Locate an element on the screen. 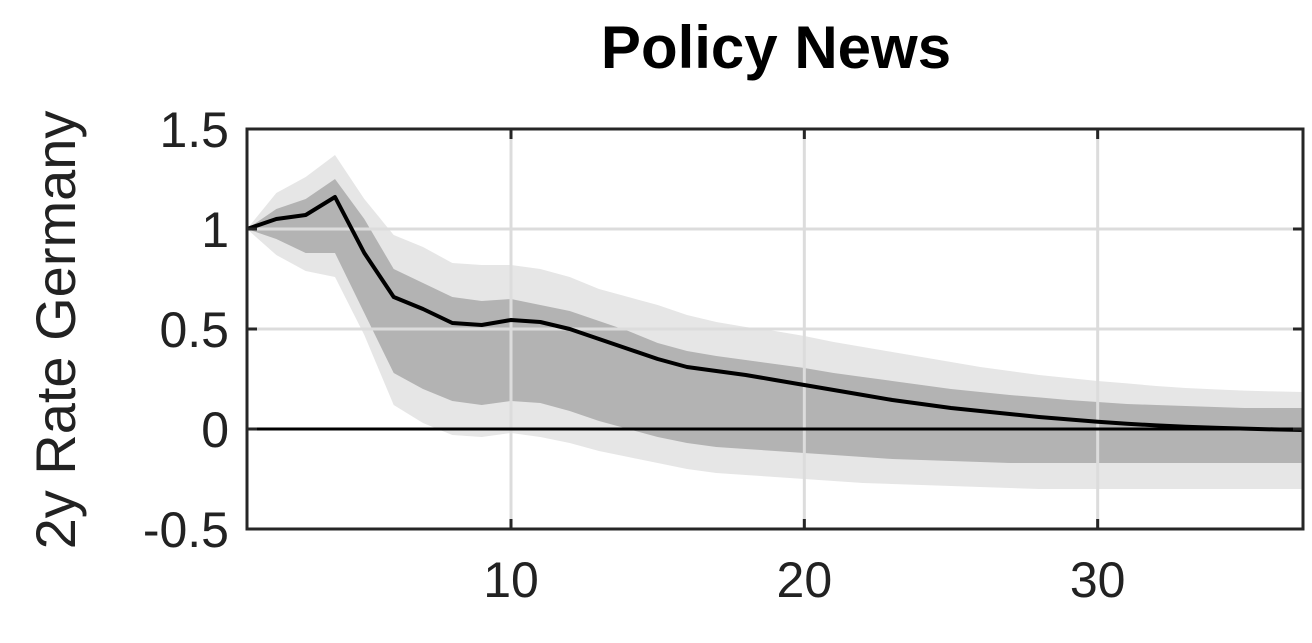  y-tick-label: 0.5 is located at coordinates (194, 330).